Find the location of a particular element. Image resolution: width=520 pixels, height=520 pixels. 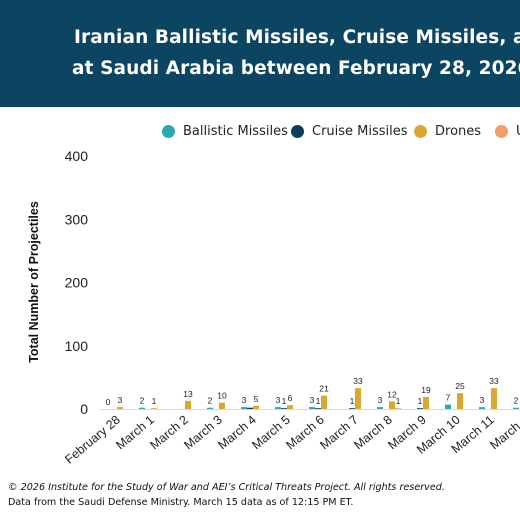

legend-swatch-ballistic is located at coordinates (168, 131).